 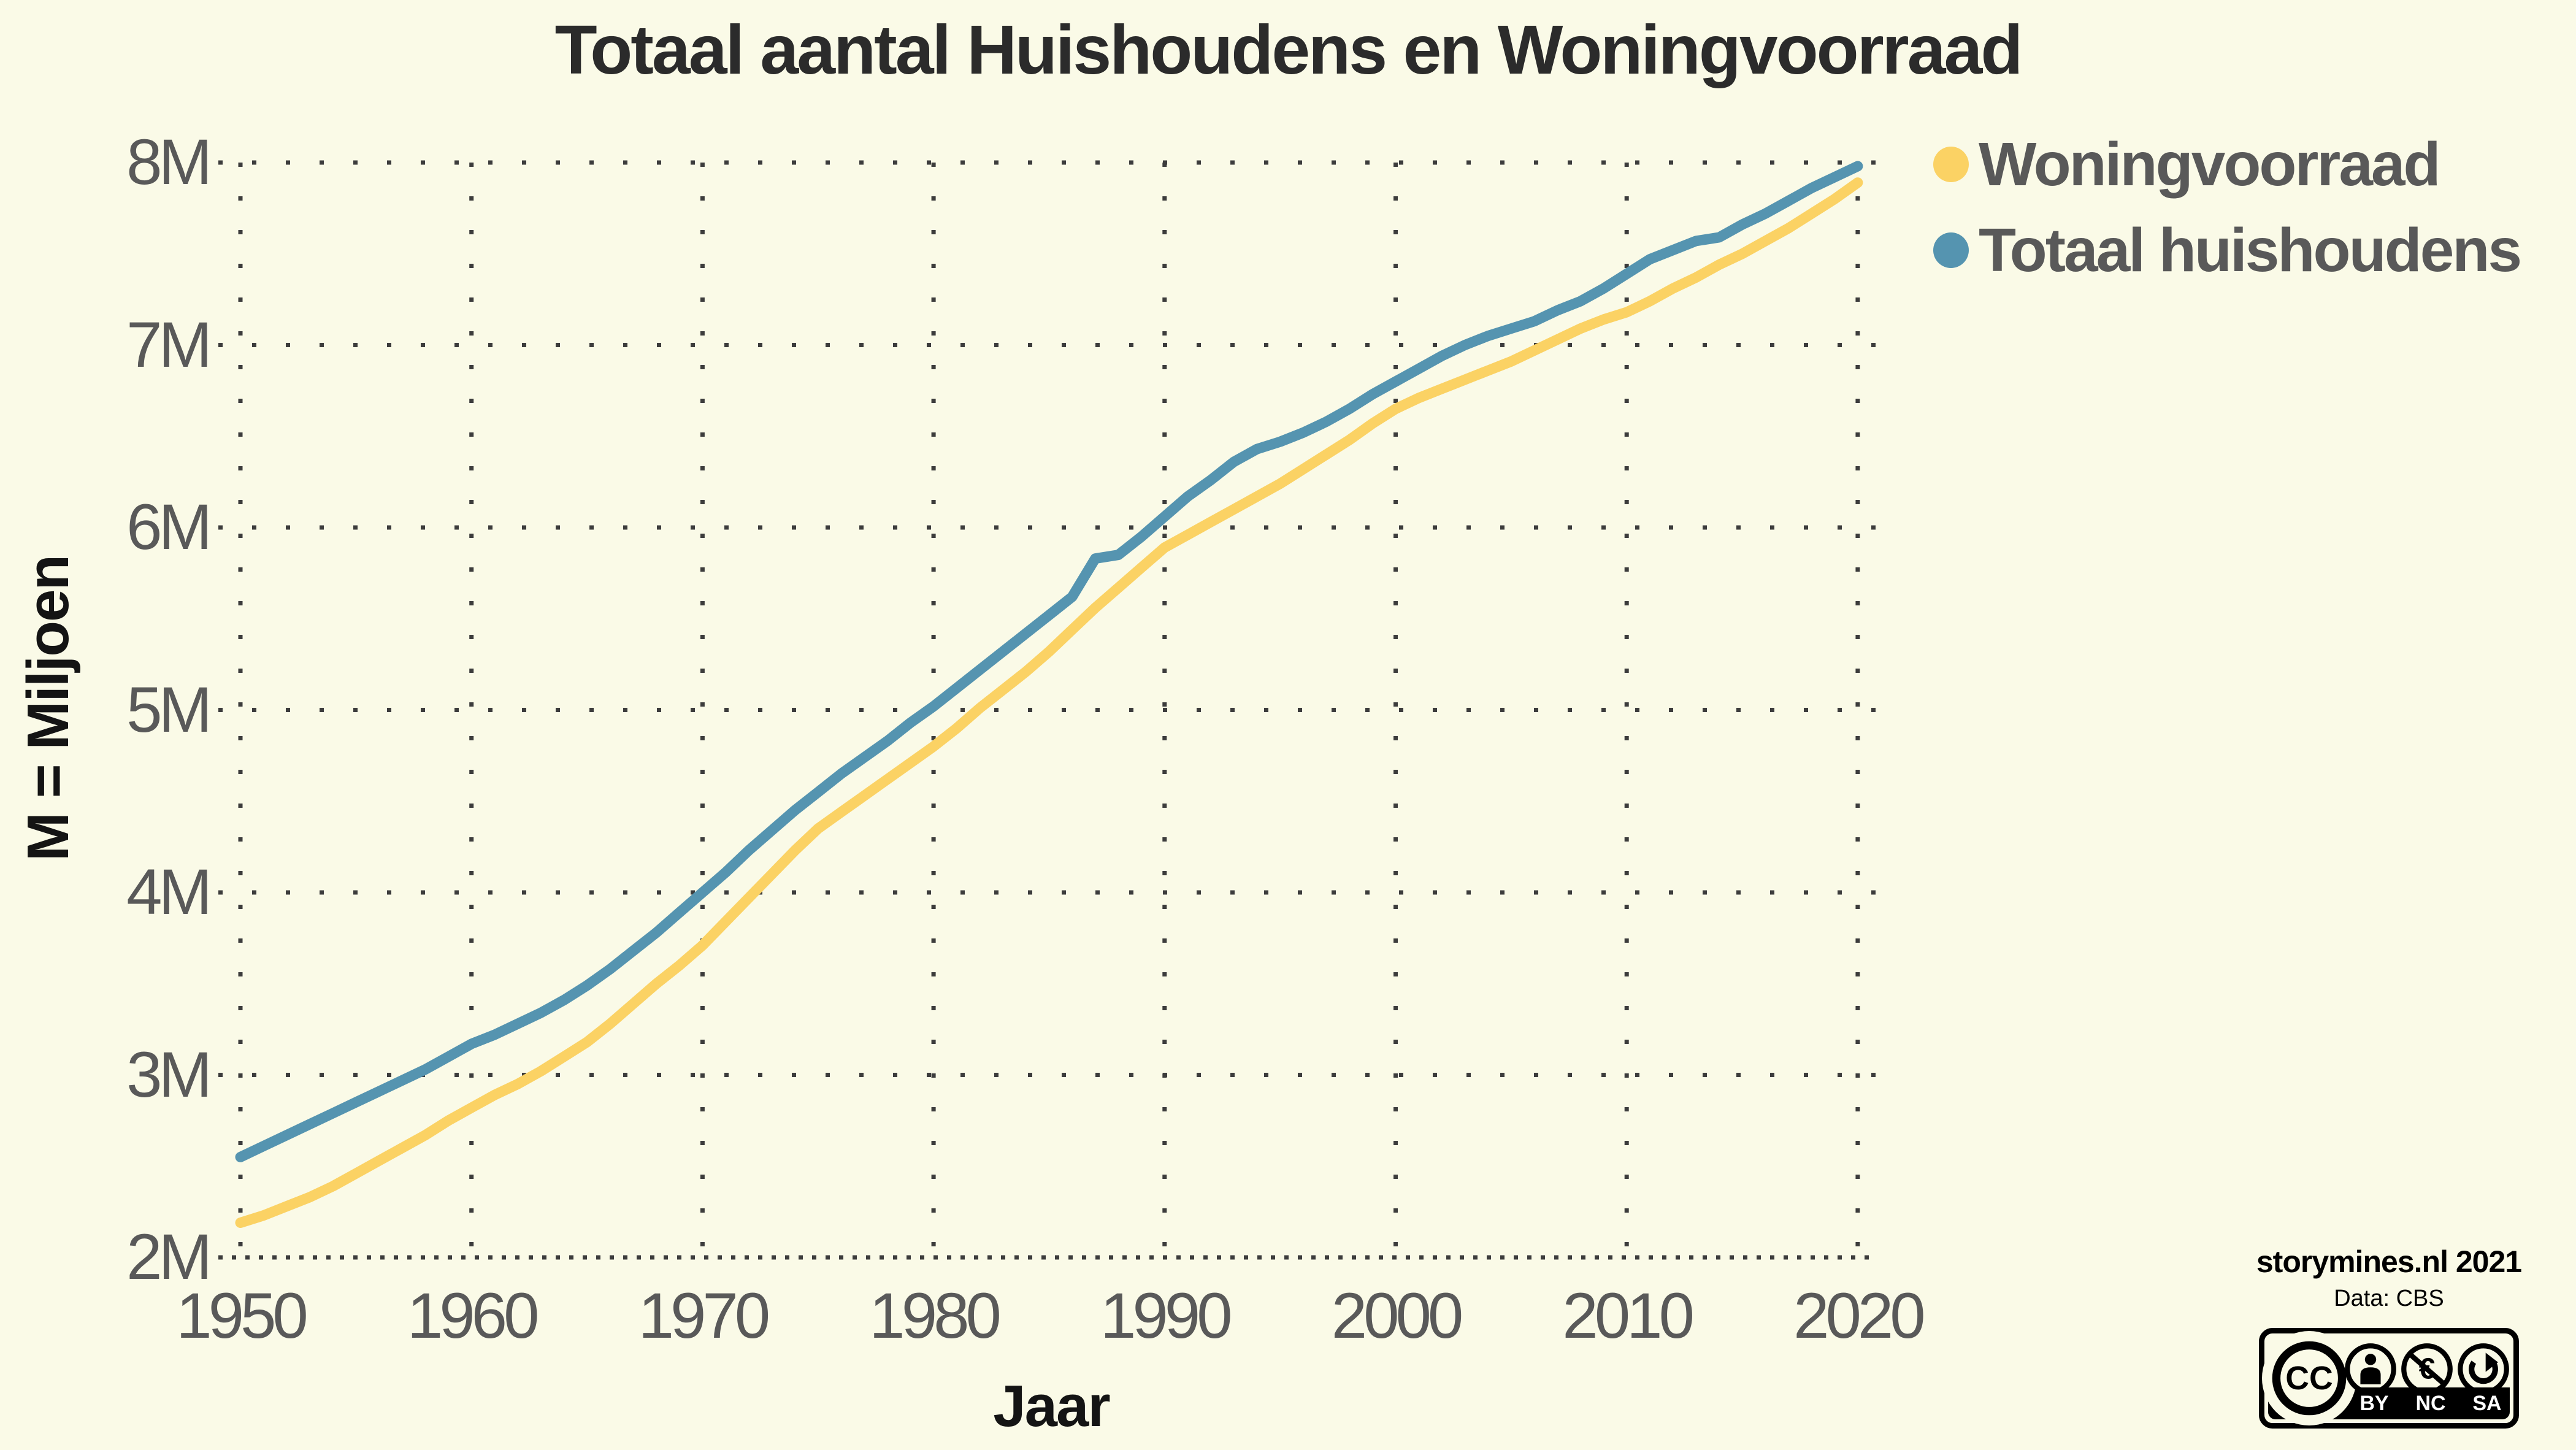 I want to click on x-tick-label-2000: 2000, so click(x=1397, y=1316).